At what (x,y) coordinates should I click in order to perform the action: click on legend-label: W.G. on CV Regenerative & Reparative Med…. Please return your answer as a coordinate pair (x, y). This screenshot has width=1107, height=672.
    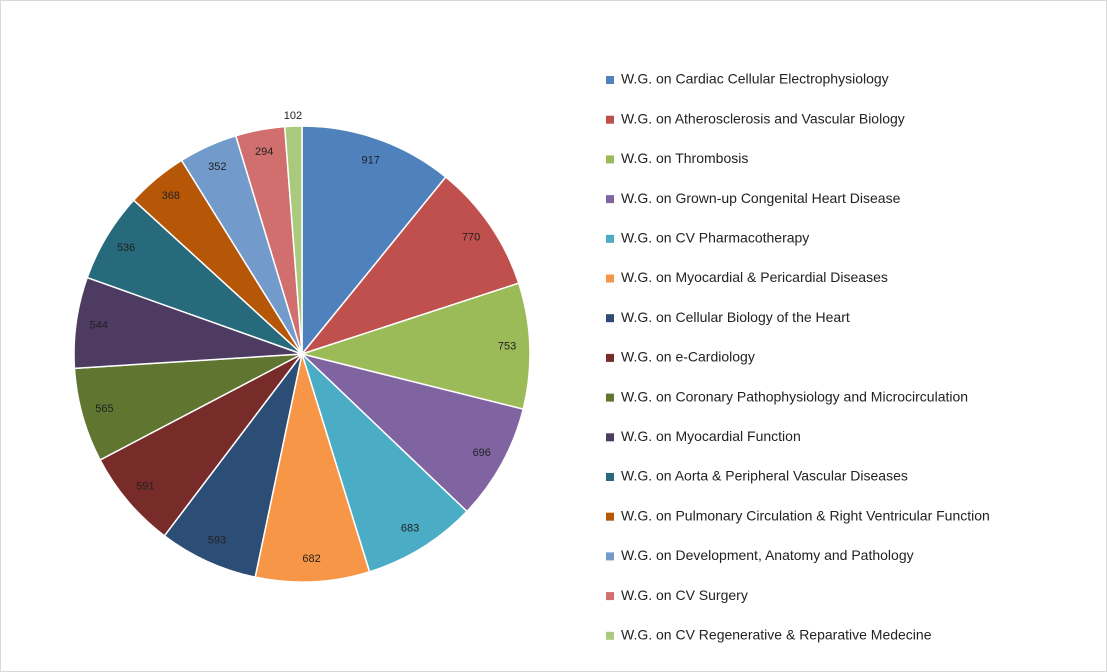
    Looking at the image, I should click on (776, 635).